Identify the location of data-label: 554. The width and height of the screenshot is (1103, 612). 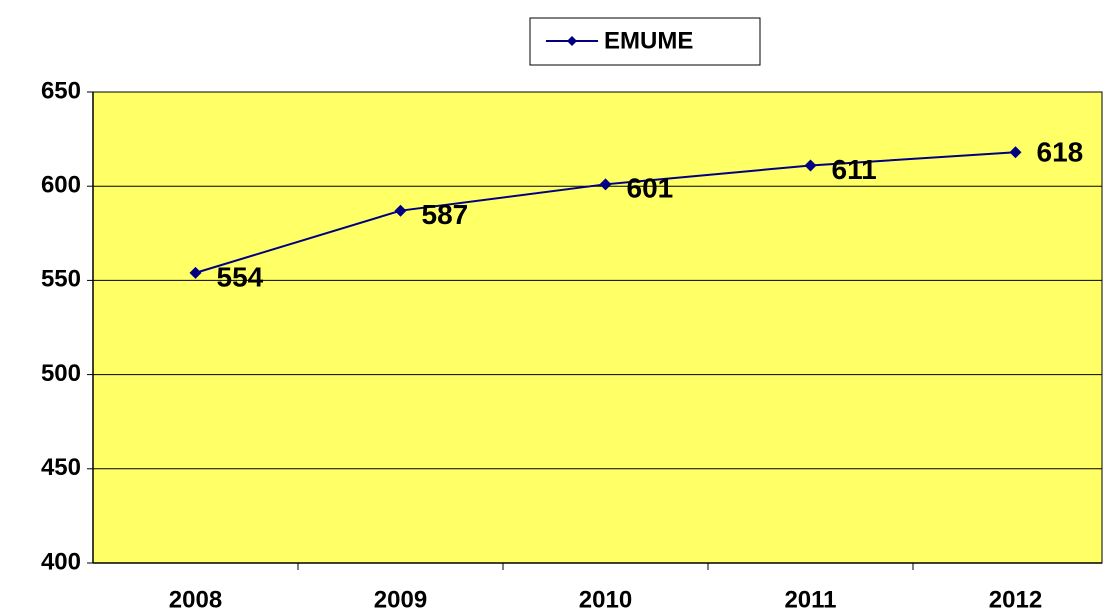
(240, 276).